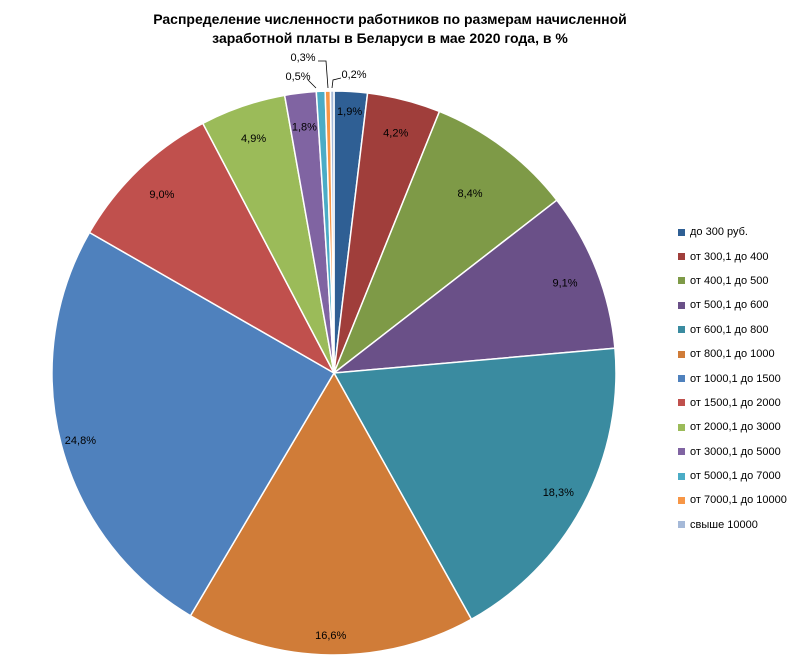 This screenshot has width=809, height=666. I want to click on legend-item: от 800,1 до 1000, so click(732, 354).